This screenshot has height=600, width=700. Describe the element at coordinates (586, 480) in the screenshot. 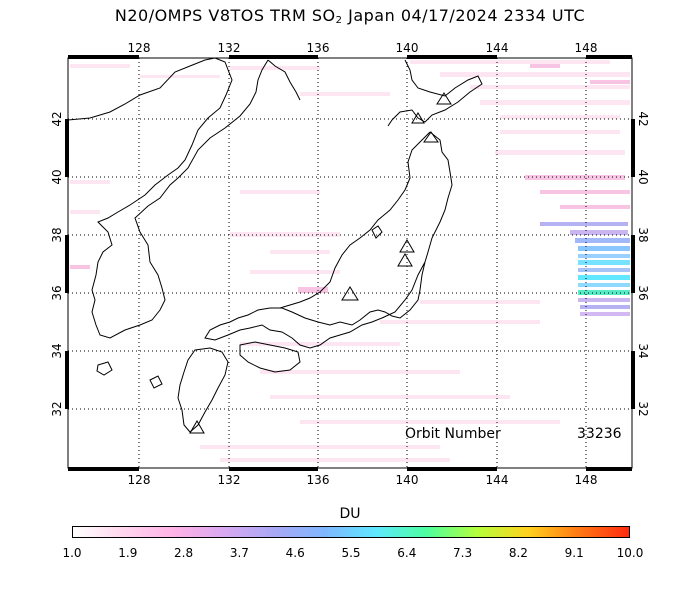

I see `lon-label-bottom: 148` at that location.